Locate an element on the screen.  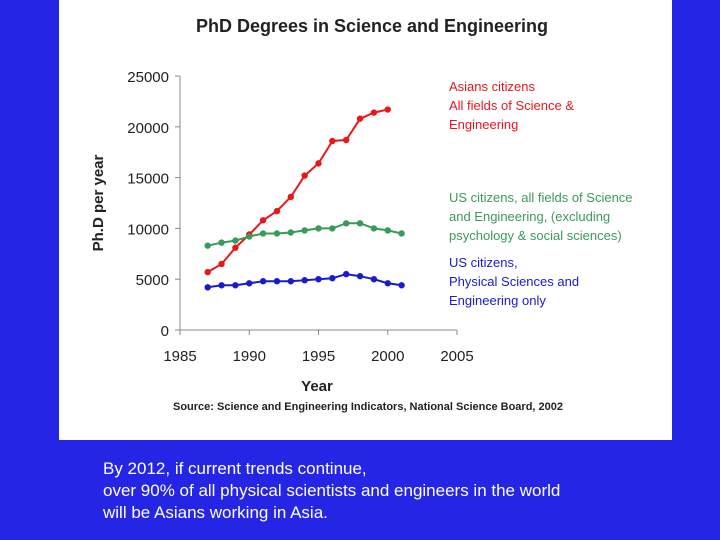
y-tick-label: 5000 is located at coordinates (152, 280).